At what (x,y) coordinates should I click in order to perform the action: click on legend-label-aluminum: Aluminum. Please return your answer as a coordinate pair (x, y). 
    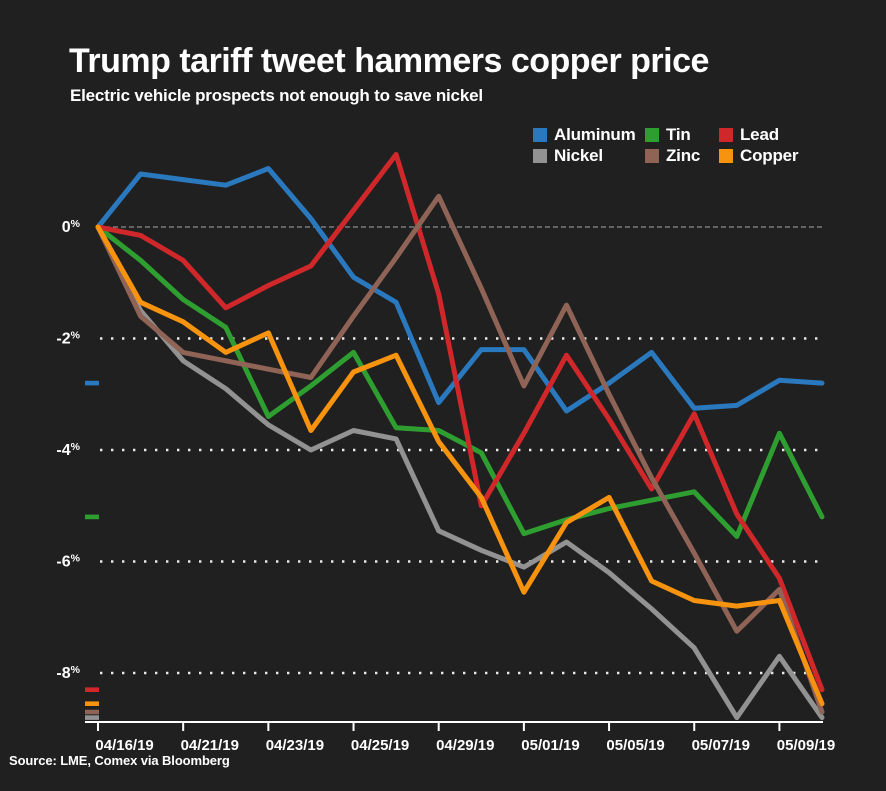
    Looking at the image, I should click on (595, 134).